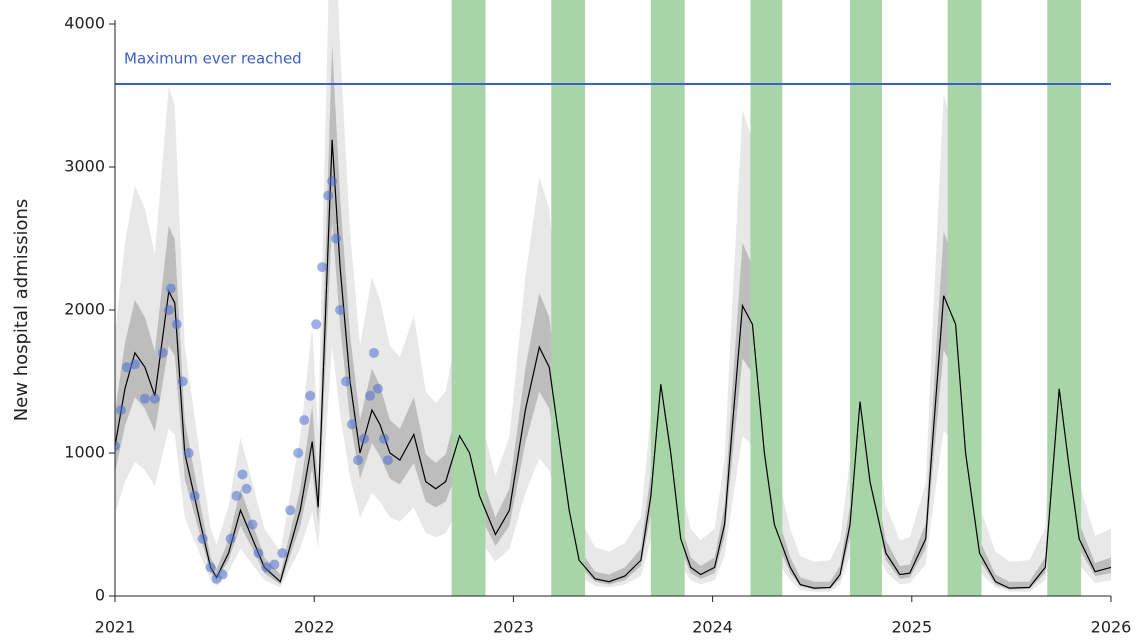  I want to click on x-tick-label: 2025, so click(911, 627).